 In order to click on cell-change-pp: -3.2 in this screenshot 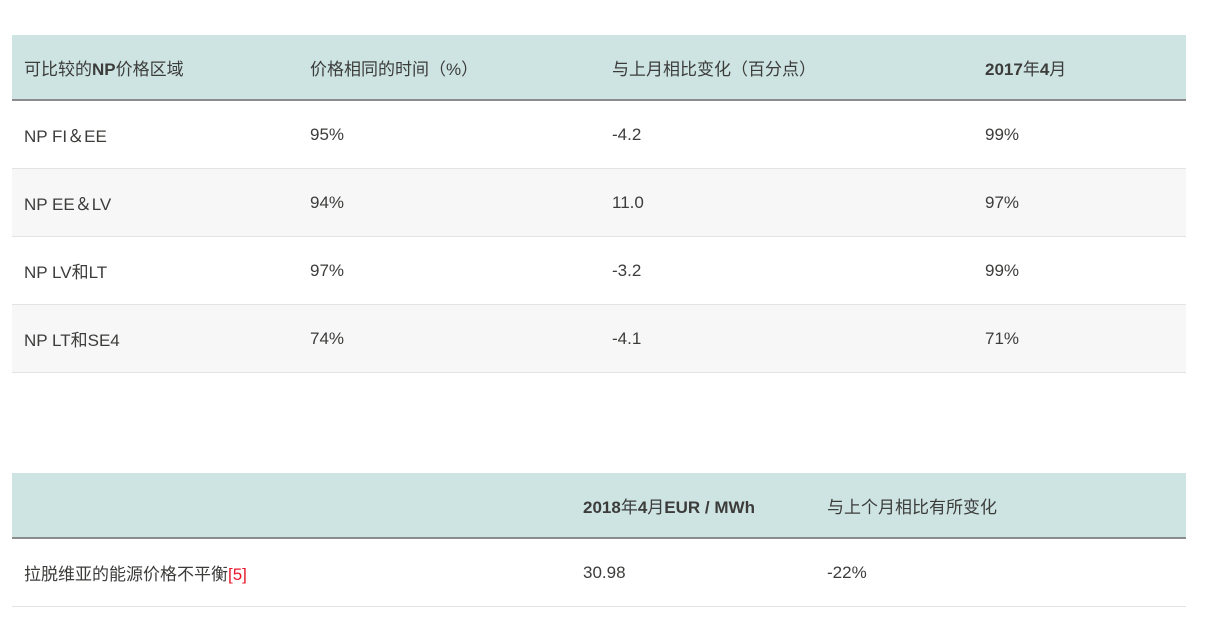, I will do `click(798, 270)`.